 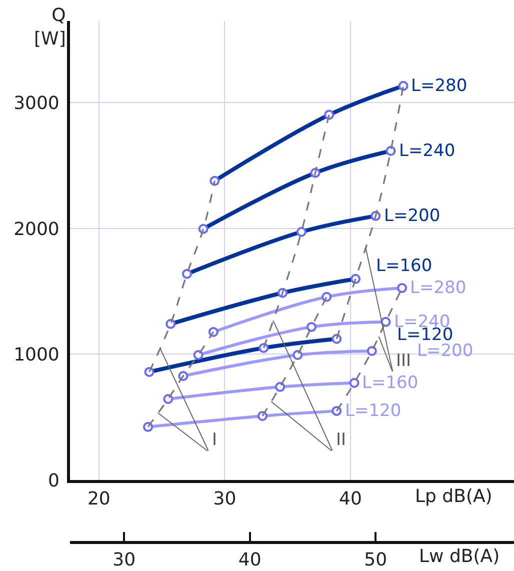 What do you see at coordinates (376, 560) in the screenshot?
I see `x2-tick-label: 50` at bounding box center [376, 560].